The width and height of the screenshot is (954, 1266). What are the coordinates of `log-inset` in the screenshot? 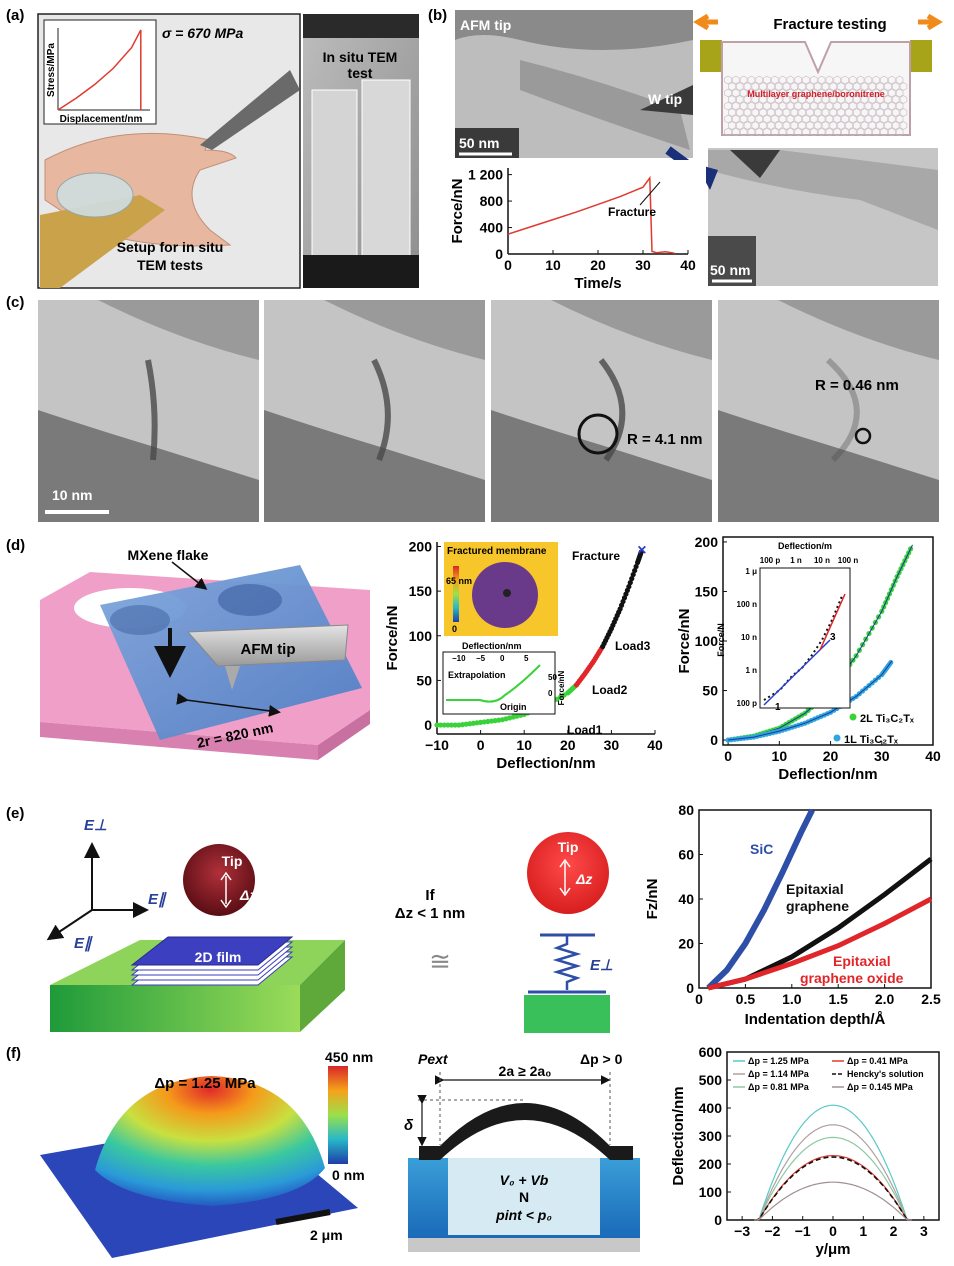 It's located at (805, 638).